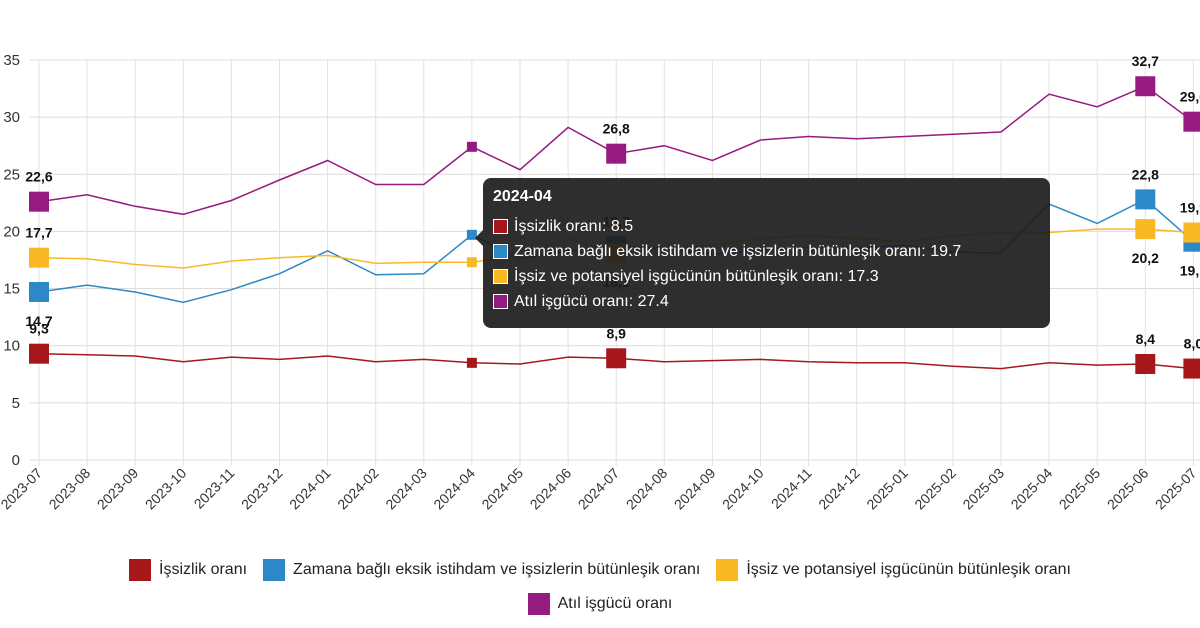 The image size is (1200, 628). I want to click on data-label: 26,8, so click(616, 129).